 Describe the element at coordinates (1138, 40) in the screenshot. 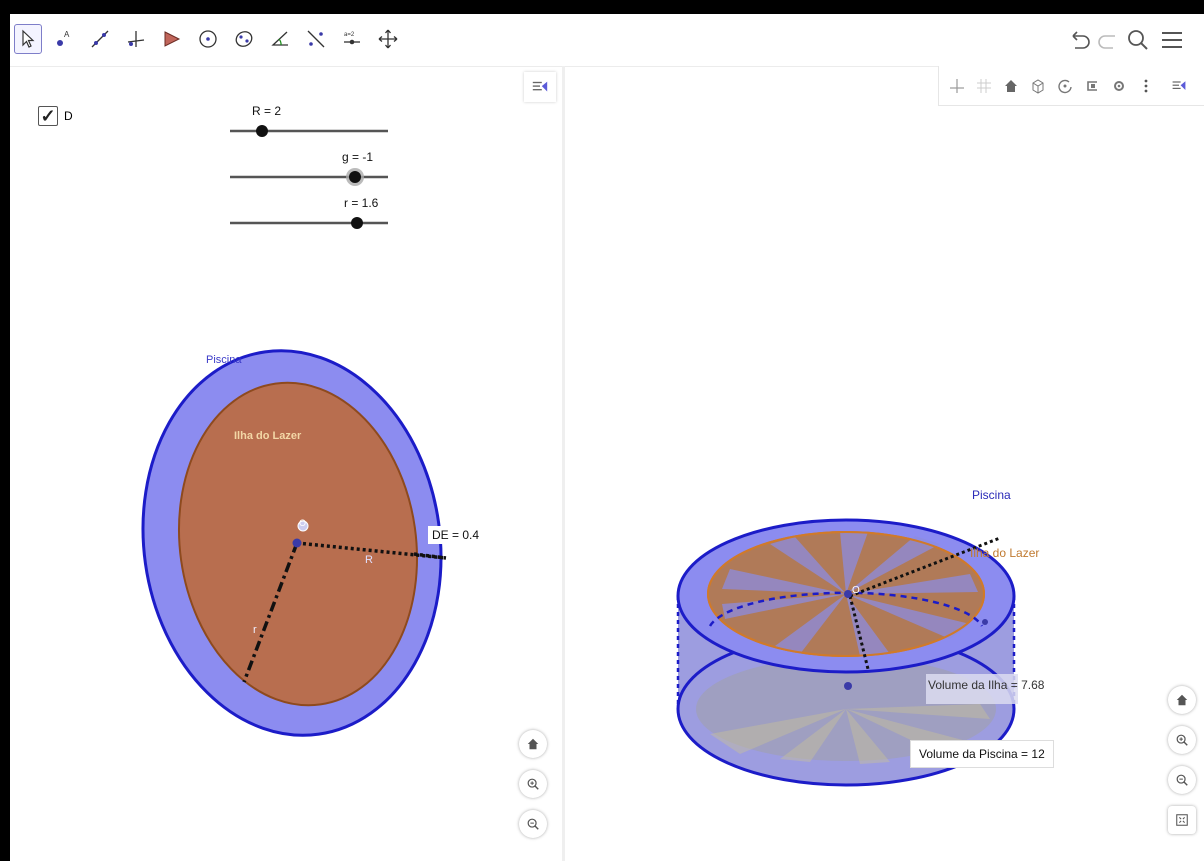

I see `search-icon` at that location.